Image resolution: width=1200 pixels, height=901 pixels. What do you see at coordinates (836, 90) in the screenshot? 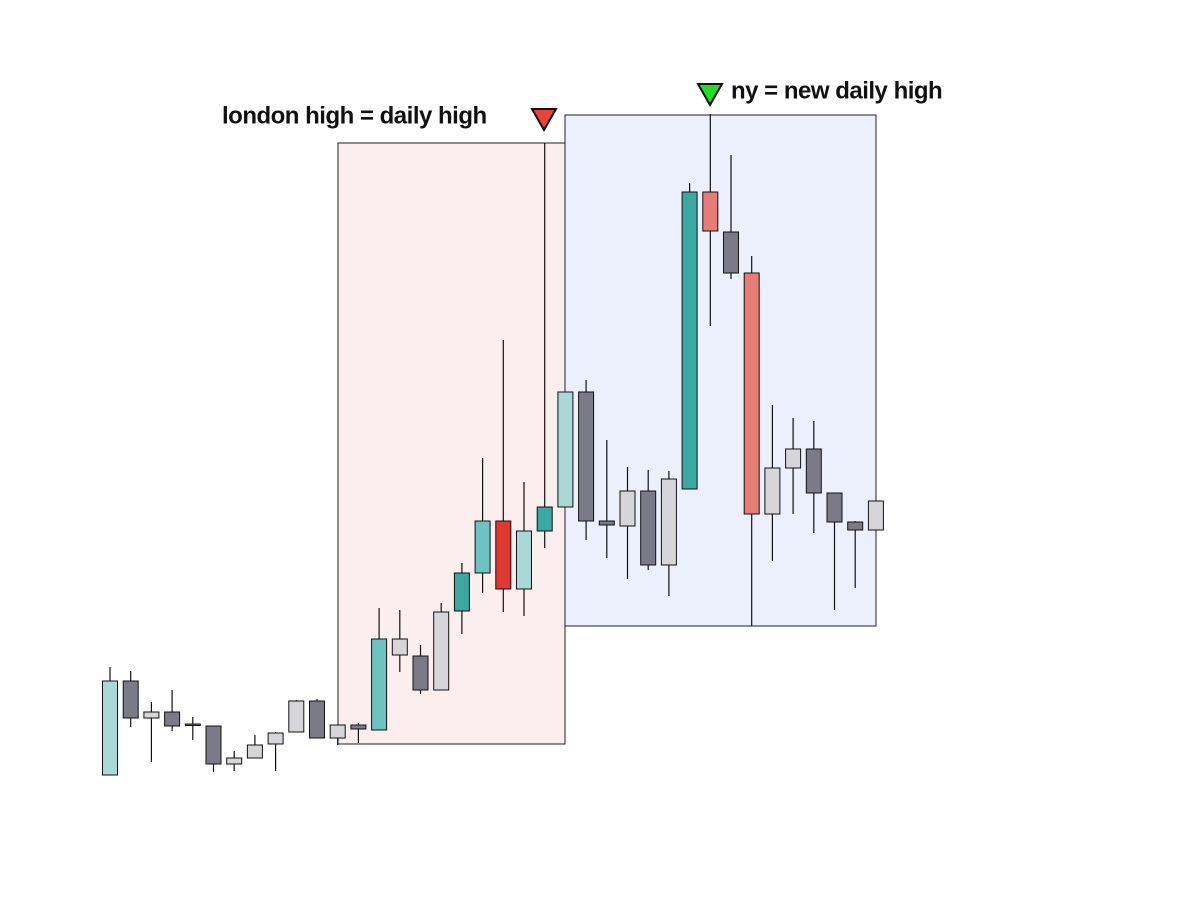
I see `annotation: ny = new daily high` at bounding box center [836, 90].